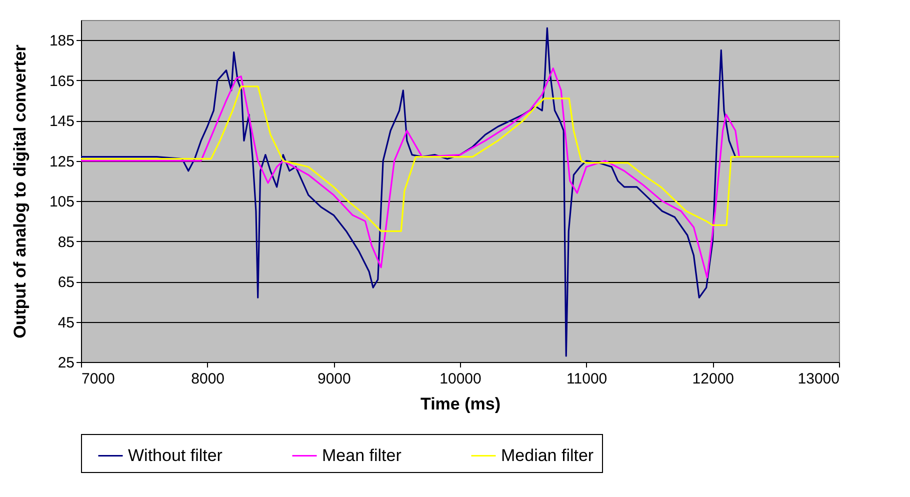 The image size is (910, 497). What do you see at coordinates (61, 81) in the screenshot?
I see `y-tick-label: 165` at bounding box center [61, 81].